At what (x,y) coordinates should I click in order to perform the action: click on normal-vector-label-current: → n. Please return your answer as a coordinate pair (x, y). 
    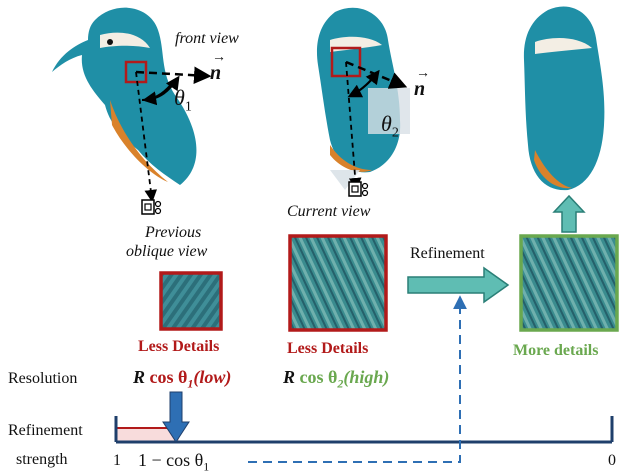
    Looking at the image, I should click on (422, 83).